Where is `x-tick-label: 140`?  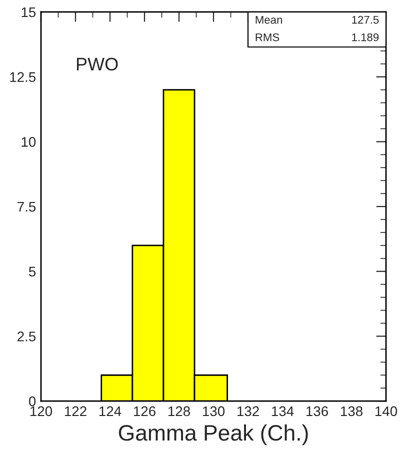
x-tick-label: 140 is located at coordinates (386, 411).